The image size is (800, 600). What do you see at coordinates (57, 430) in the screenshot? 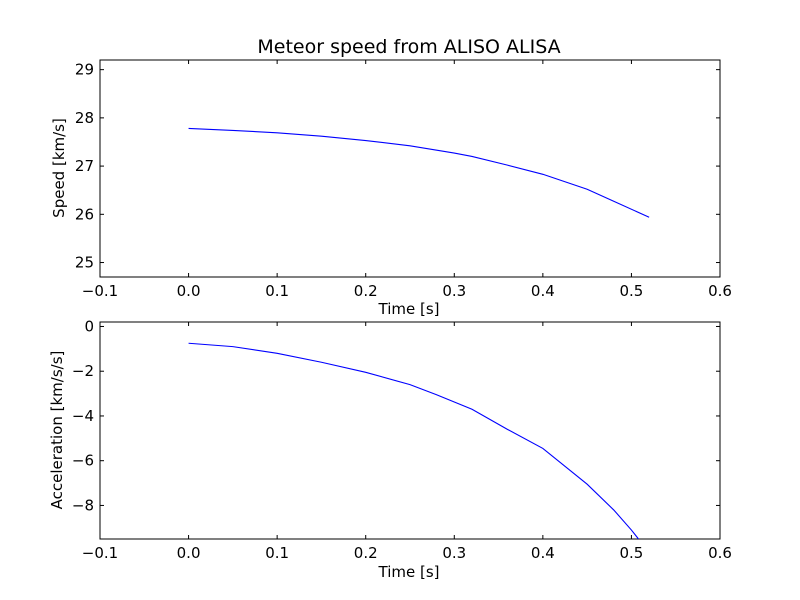
I see `acceleration-y-axis-label: Acceleration [km/s/s]` at bounding box center [57, 430].